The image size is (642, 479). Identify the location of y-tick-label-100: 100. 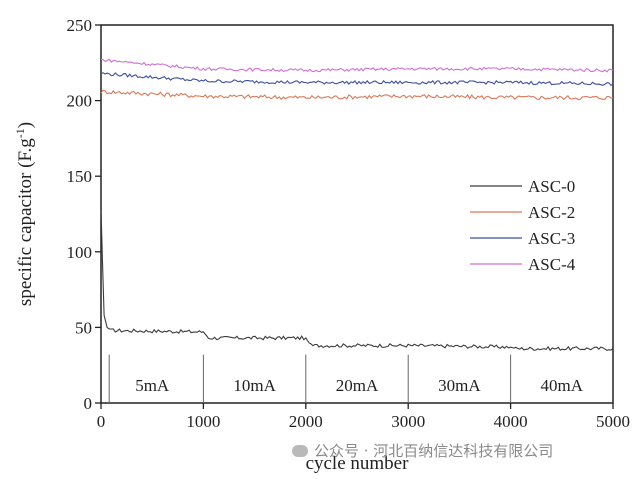
(80, 252).